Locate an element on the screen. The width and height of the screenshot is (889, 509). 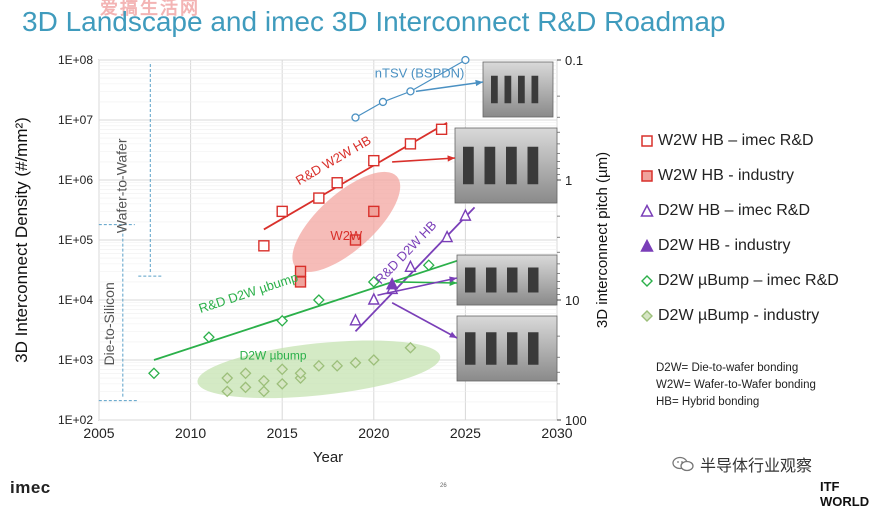
square-filled-marker-icon is located at coordinates (647, 176).